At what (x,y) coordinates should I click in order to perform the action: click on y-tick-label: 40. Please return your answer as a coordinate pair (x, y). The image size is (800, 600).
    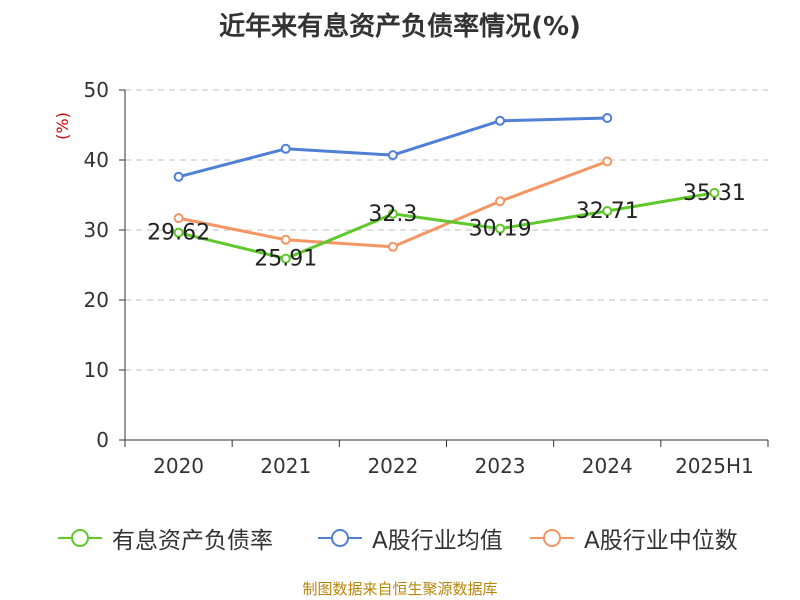
    Looking at the image, I should click on (96, 160).